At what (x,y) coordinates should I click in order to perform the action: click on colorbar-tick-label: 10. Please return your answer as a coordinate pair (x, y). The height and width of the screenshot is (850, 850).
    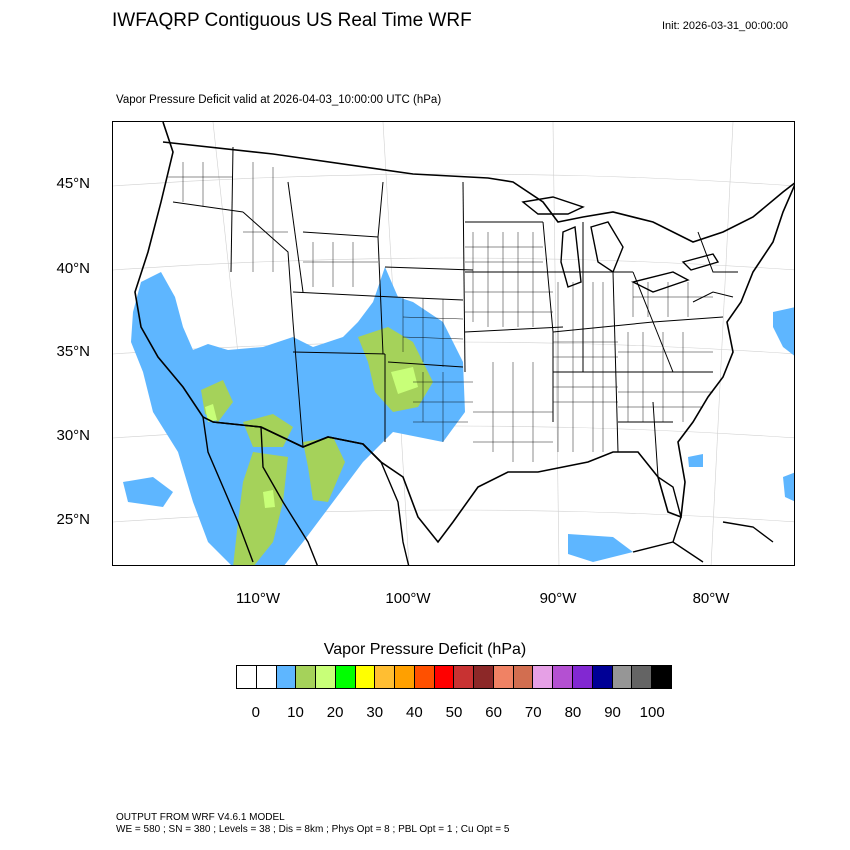
    Looking at the image, I should click on (295, 712).